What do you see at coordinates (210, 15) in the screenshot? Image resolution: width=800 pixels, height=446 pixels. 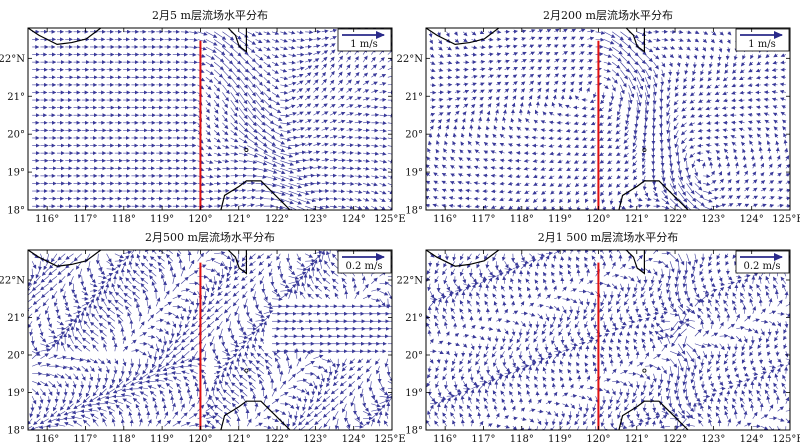 I see `panel-title: 2月5 m层流场水平分布` at bounding box center [210, 15].